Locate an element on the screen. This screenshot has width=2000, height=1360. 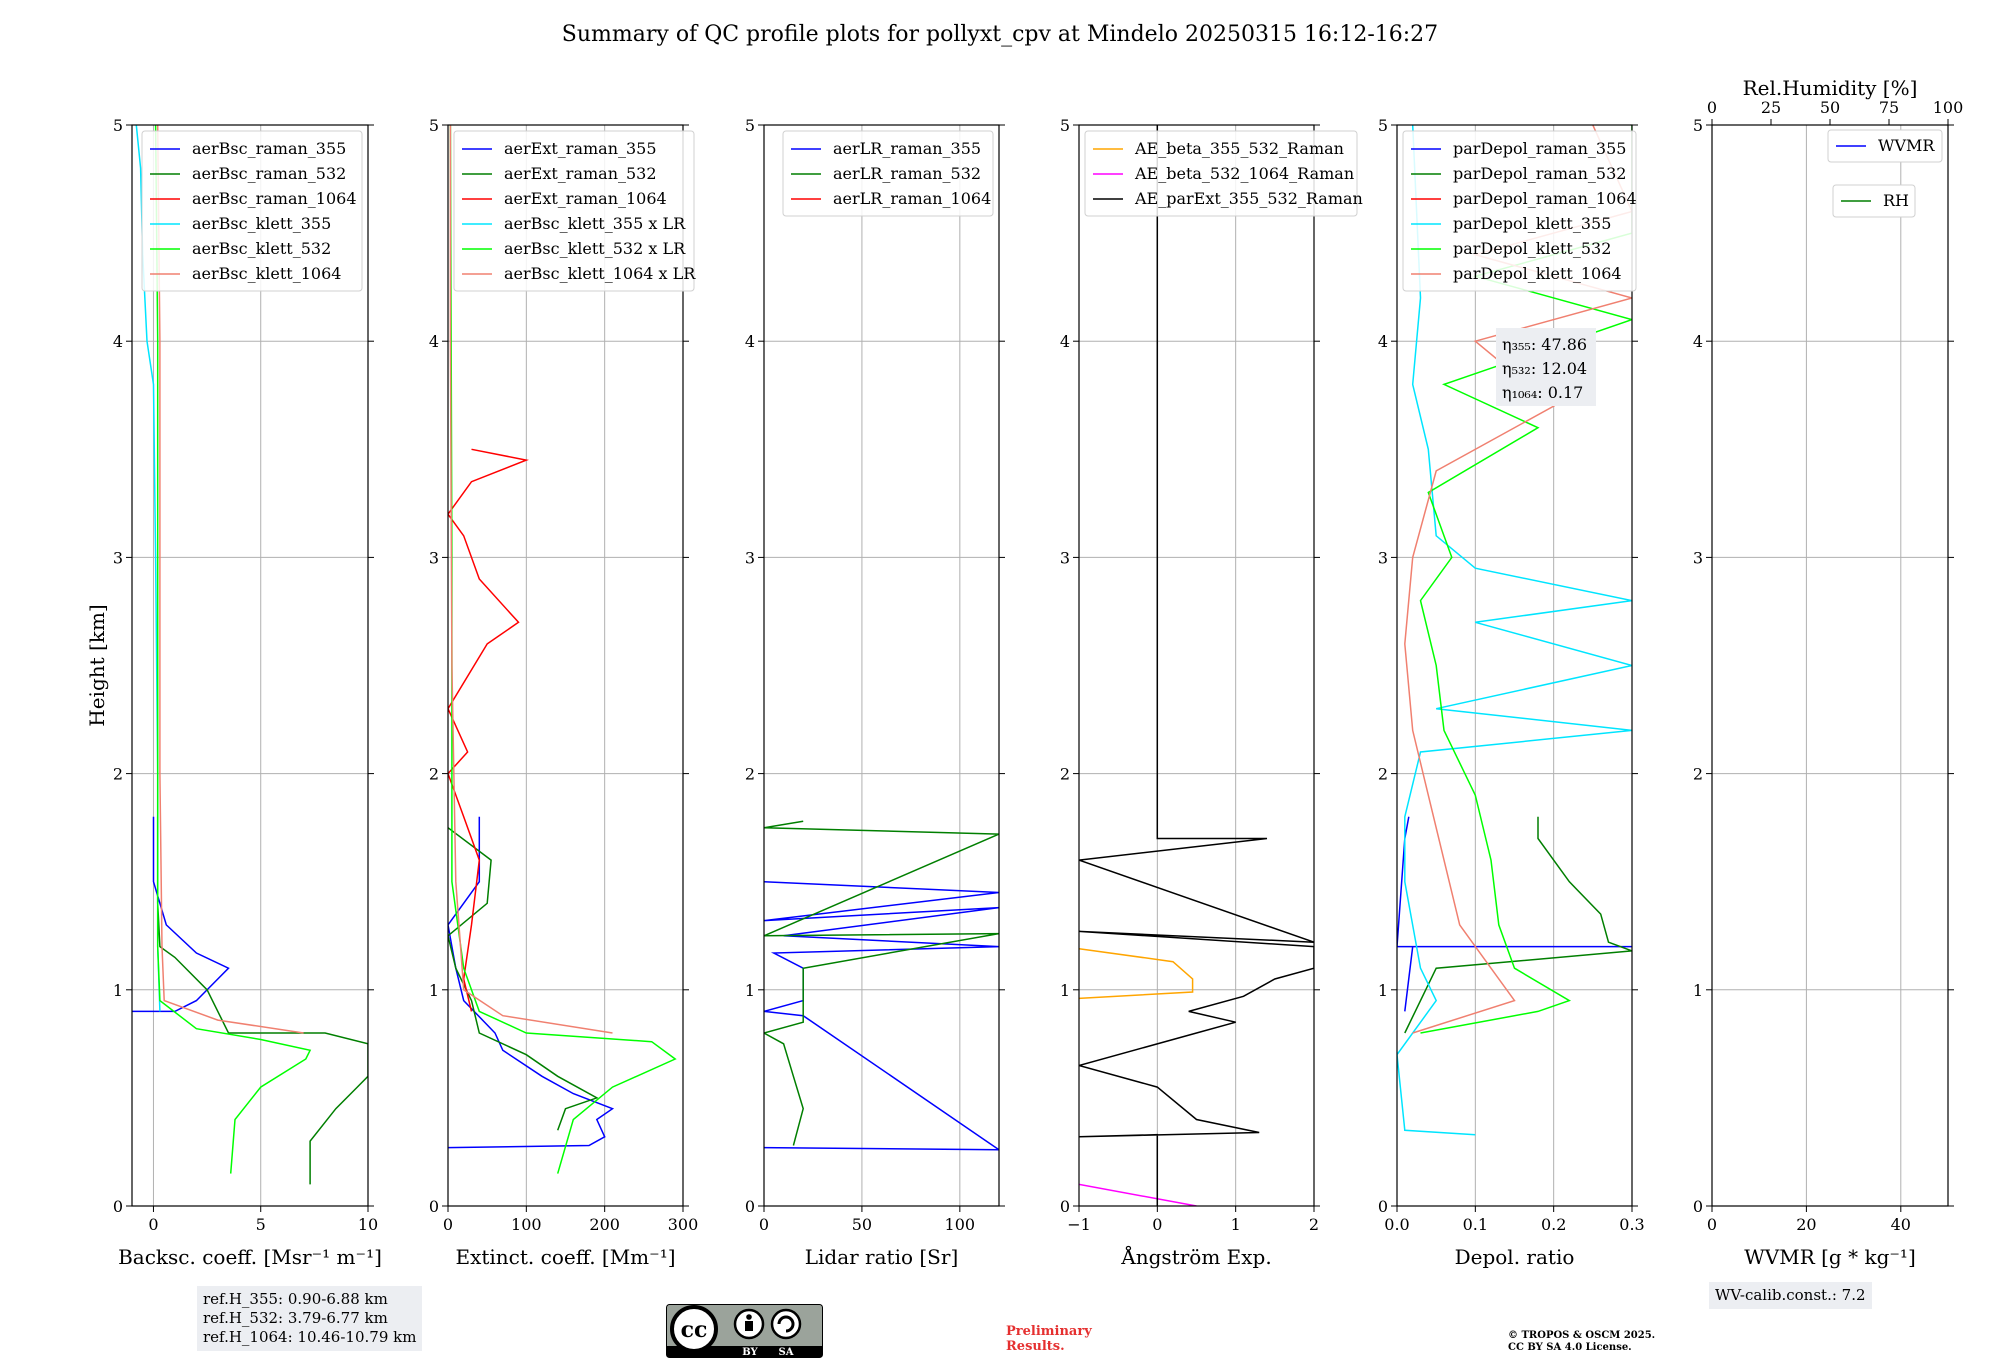
x-tick-label: 10 is located at coordinates (368, 1224).